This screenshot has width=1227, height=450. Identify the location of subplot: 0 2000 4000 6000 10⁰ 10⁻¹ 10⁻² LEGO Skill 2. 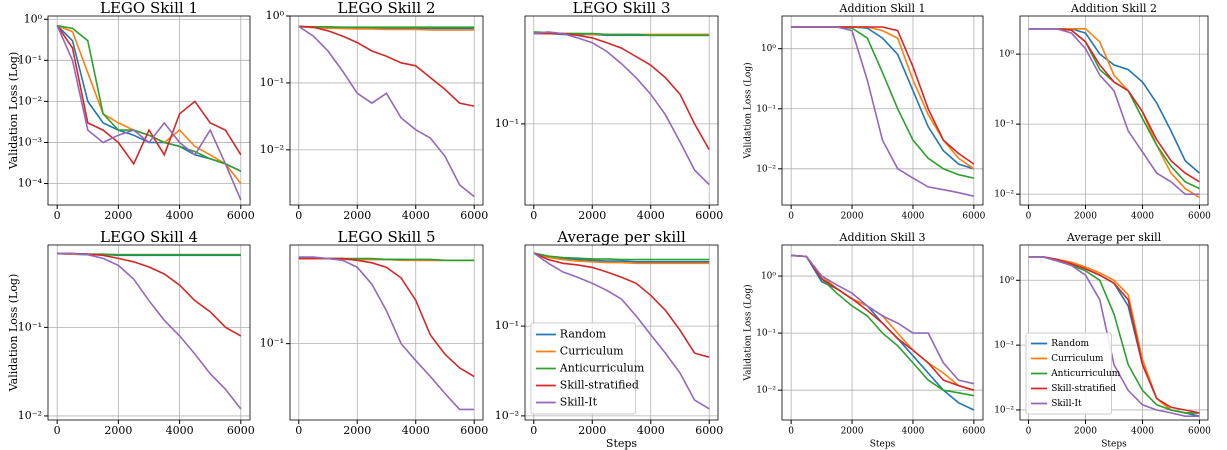
(374, 111).